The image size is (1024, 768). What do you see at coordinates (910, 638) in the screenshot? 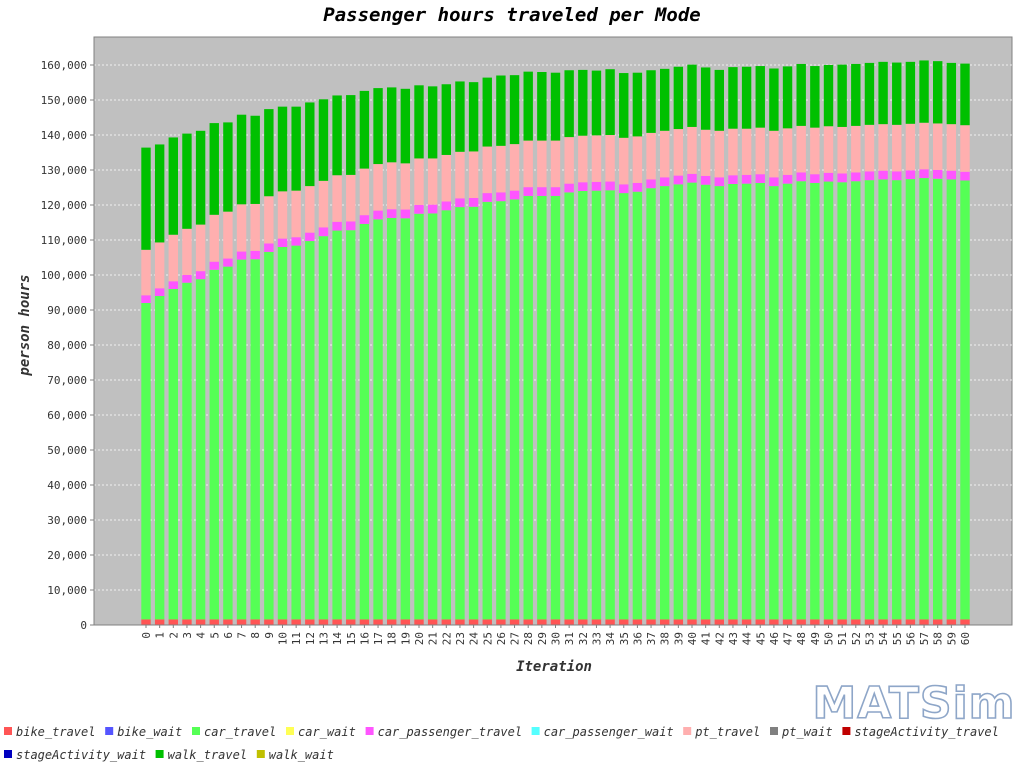
I see `x-tick-label: 56` at bounding box center [910, 638].